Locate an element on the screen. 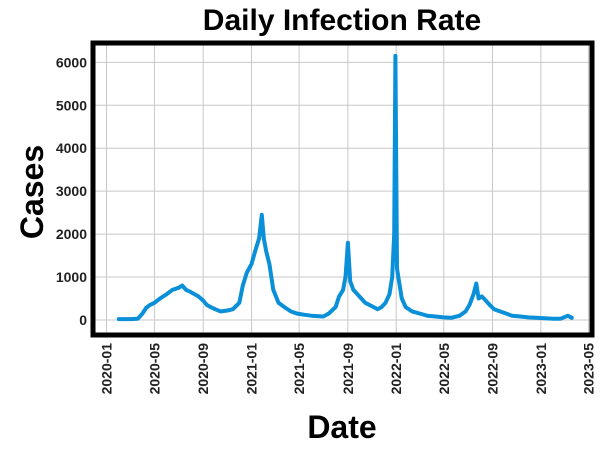 This screenshot has height=449, width=605. x-axis-title: Date is located at coordinates (341, 427).